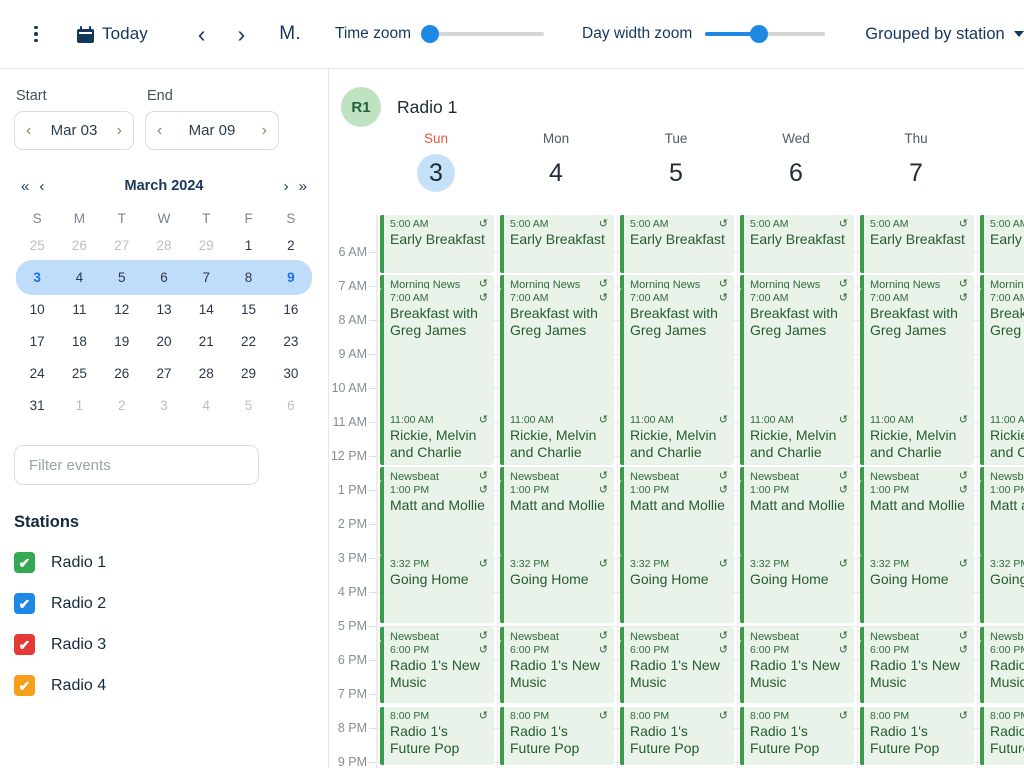 The image size is (1024, 768). Describe the element at coordinates (916, 161) in the screenshot. I see `day-header-thu: Thu 7` at that location.